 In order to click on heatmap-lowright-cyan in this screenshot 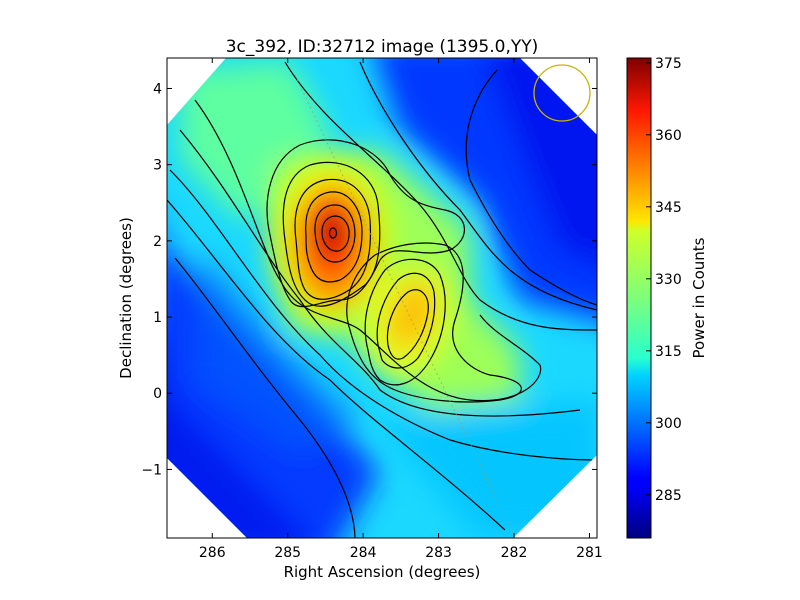, I will do `click(488, 469)`.